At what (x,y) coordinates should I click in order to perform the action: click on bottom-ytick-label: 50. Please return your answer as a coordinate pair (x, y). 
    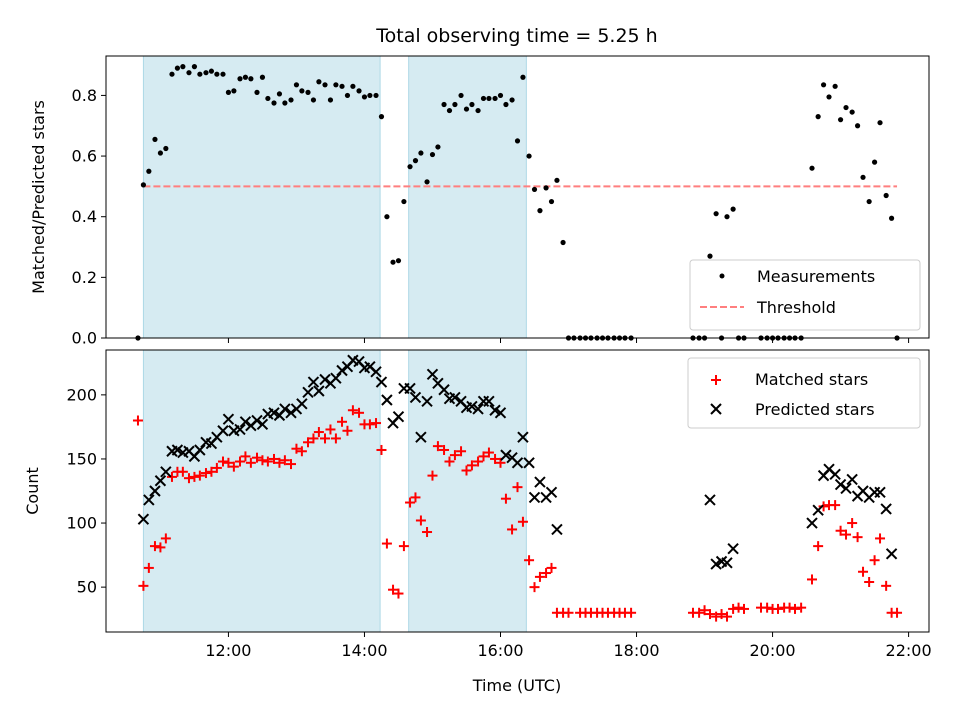
    Looking at the image, I should click on (87, 587).